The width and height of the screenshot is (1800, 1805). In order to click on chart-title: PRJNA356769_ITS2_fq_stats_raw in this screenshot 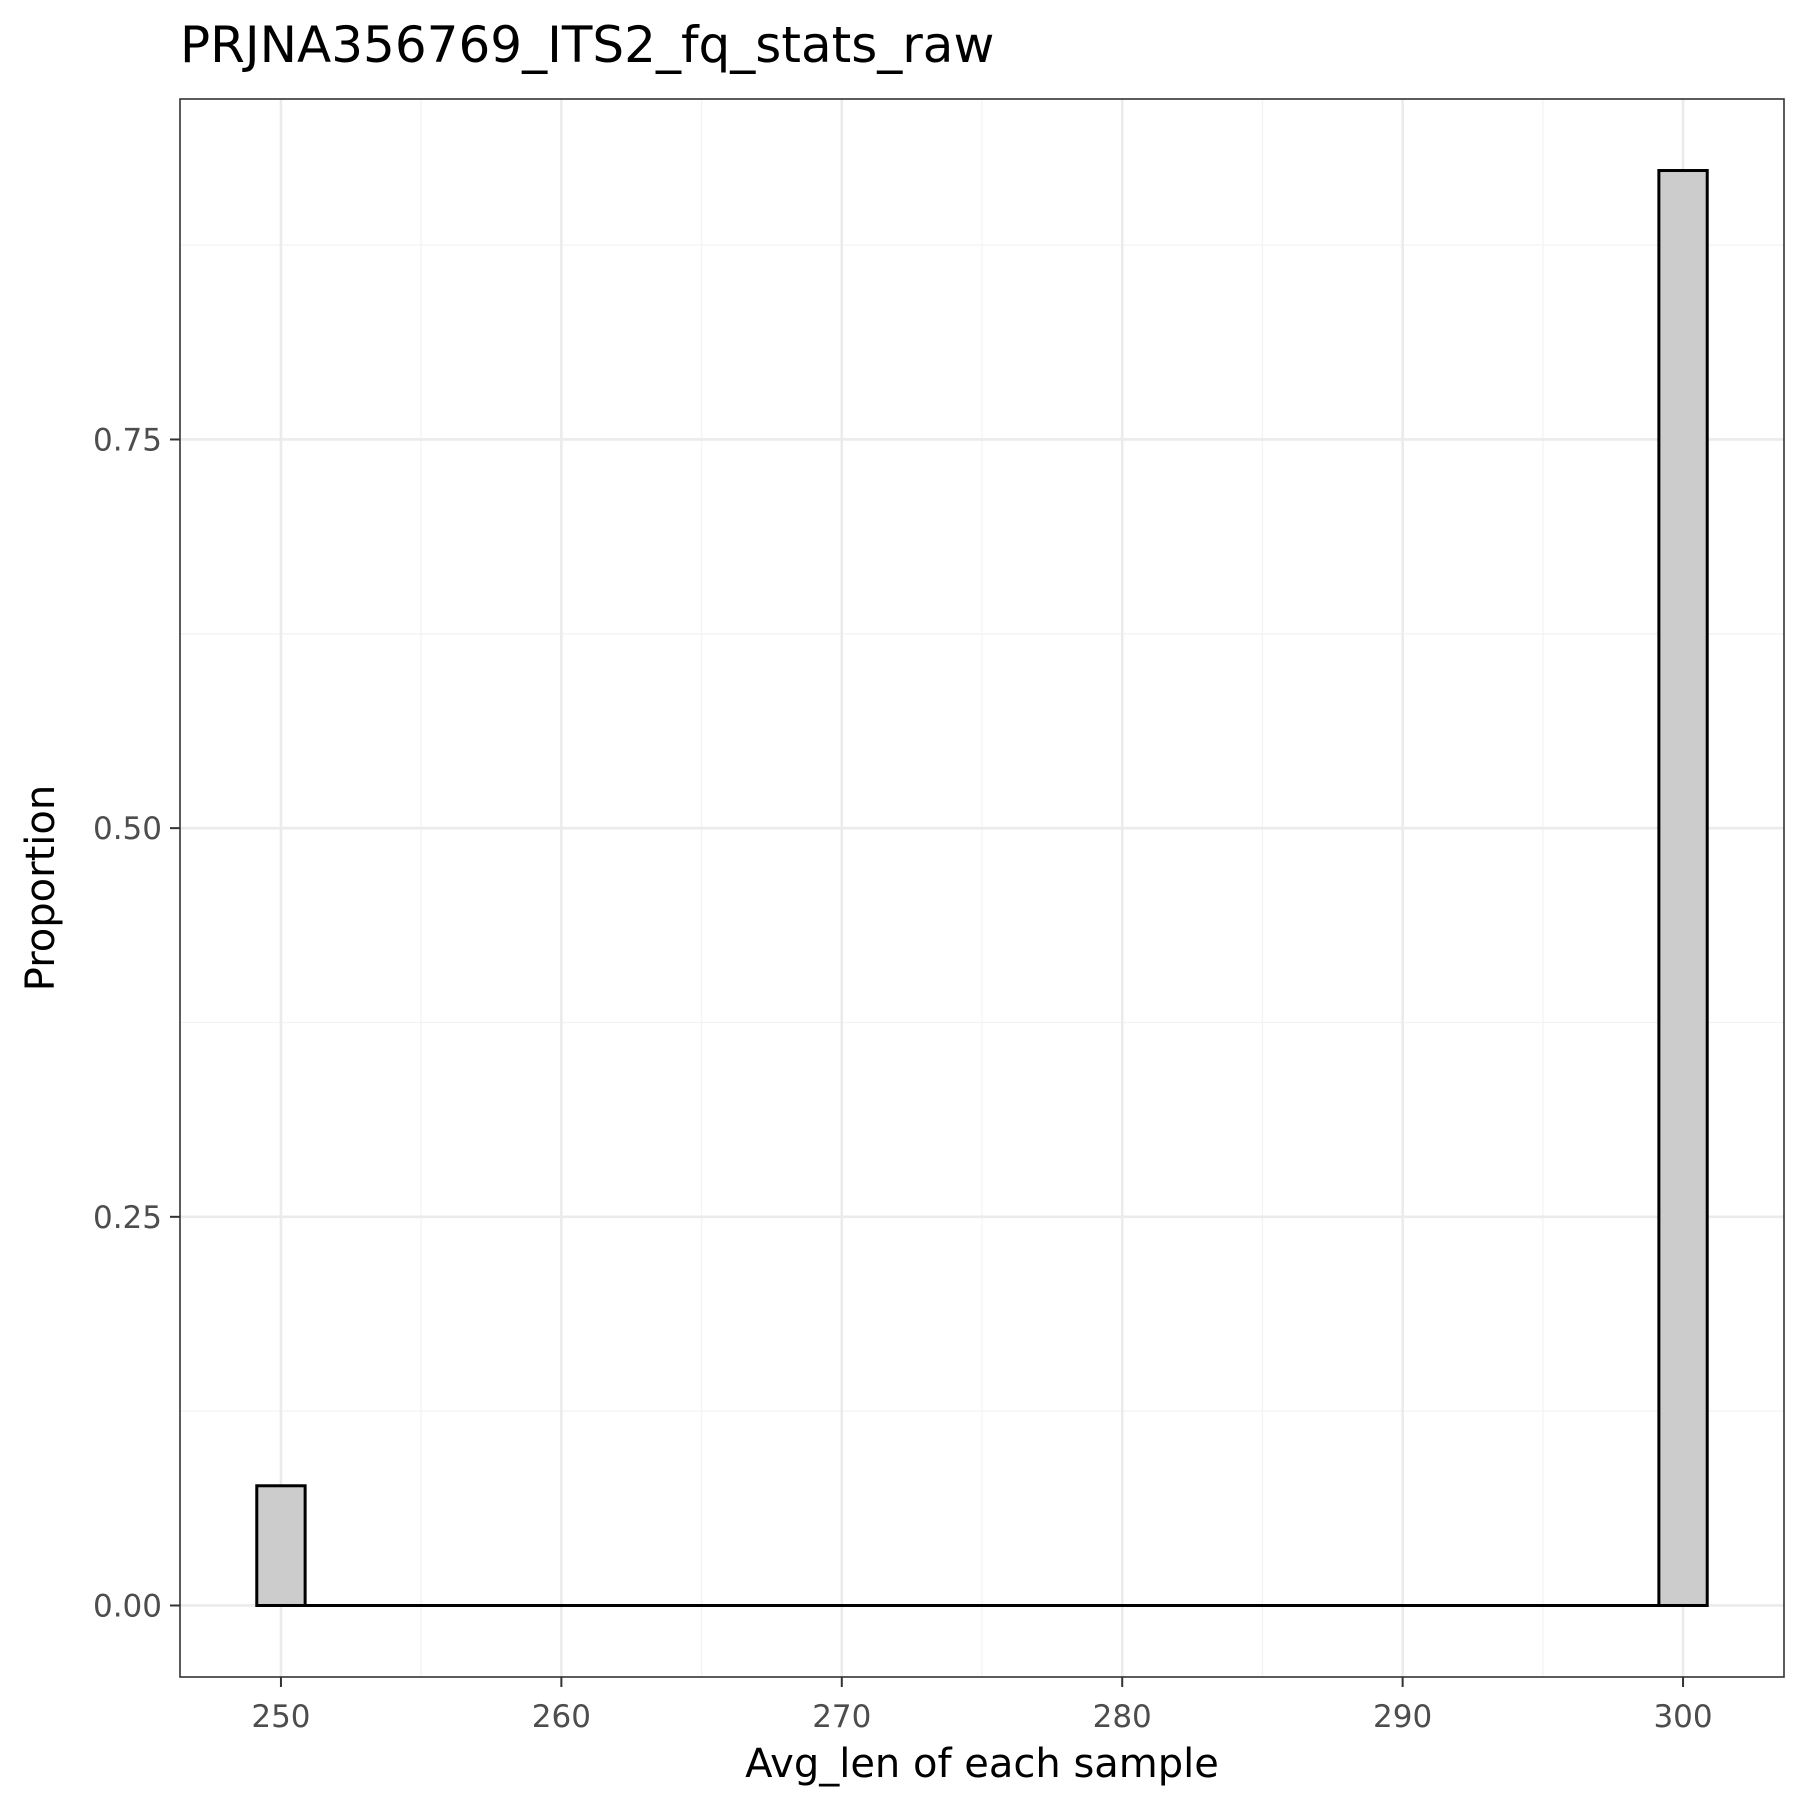, I will do `click(587, 45)`.